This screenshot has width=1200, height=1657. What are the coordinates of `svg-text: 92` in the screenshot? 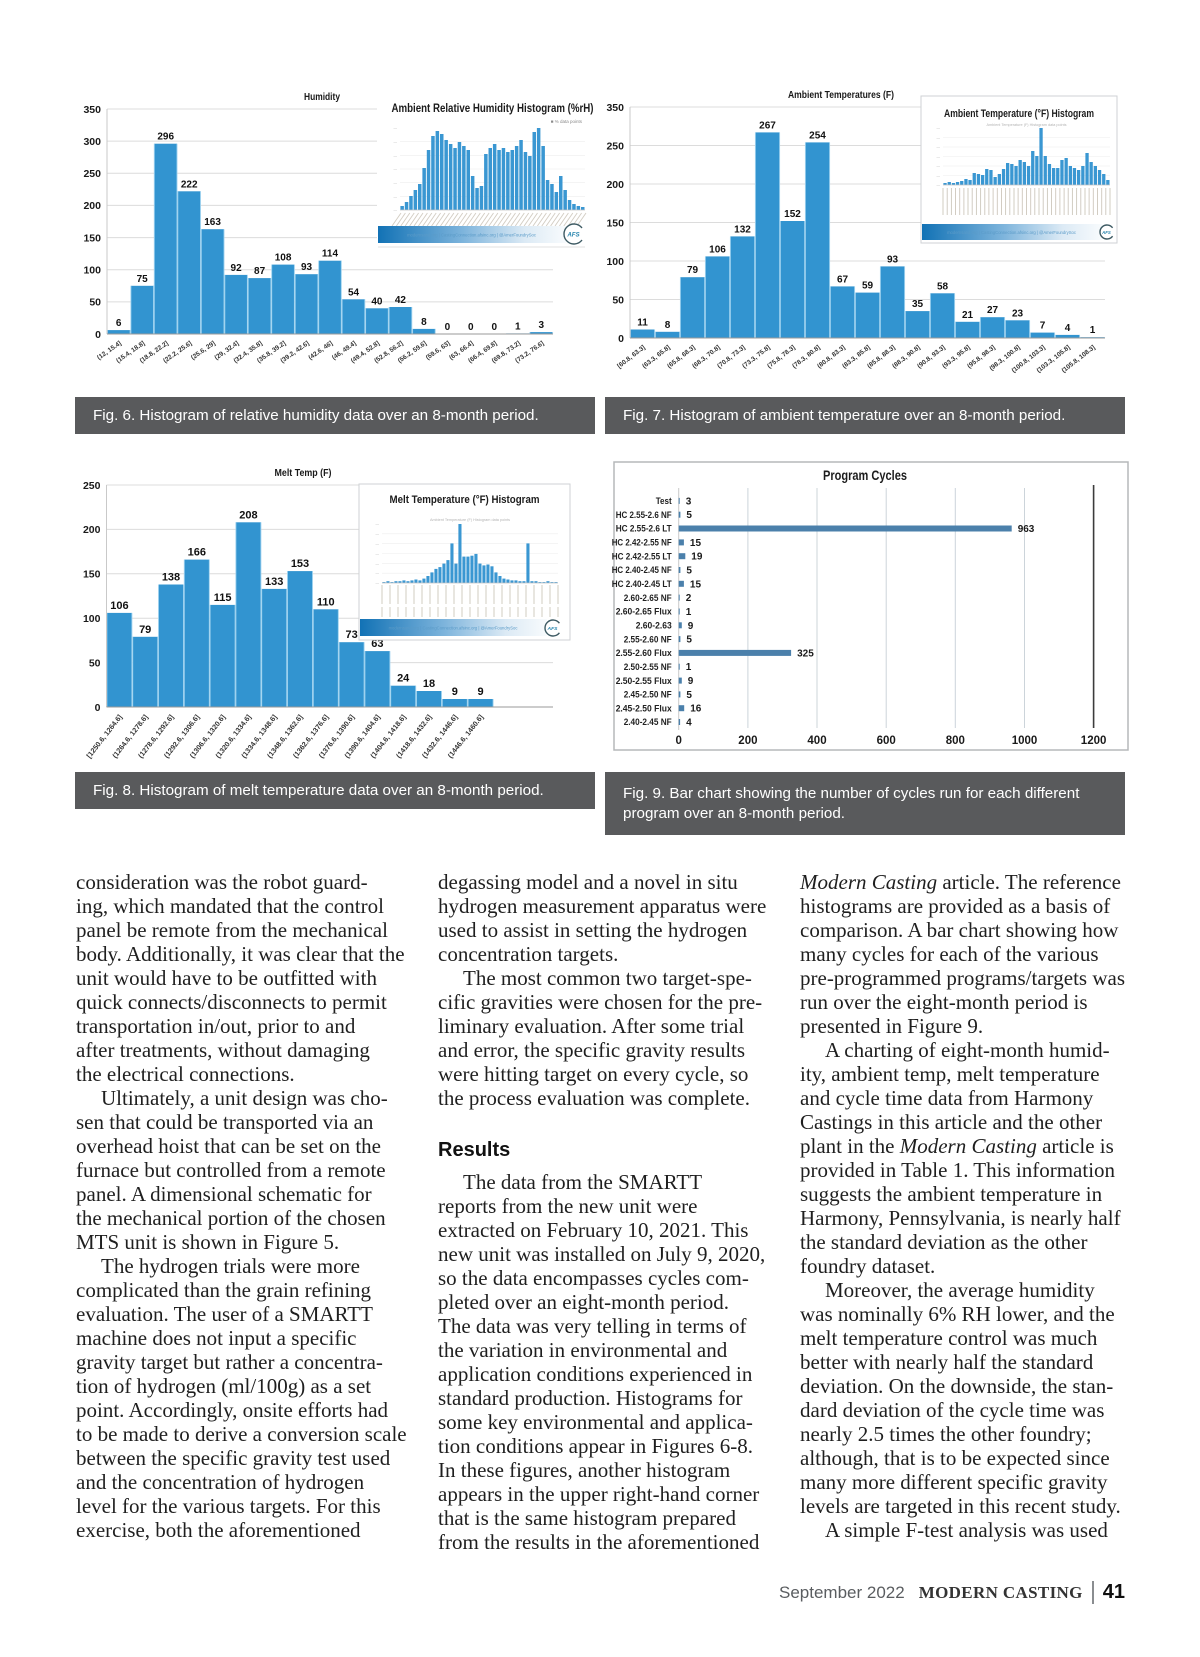 It's located at (237, 268).